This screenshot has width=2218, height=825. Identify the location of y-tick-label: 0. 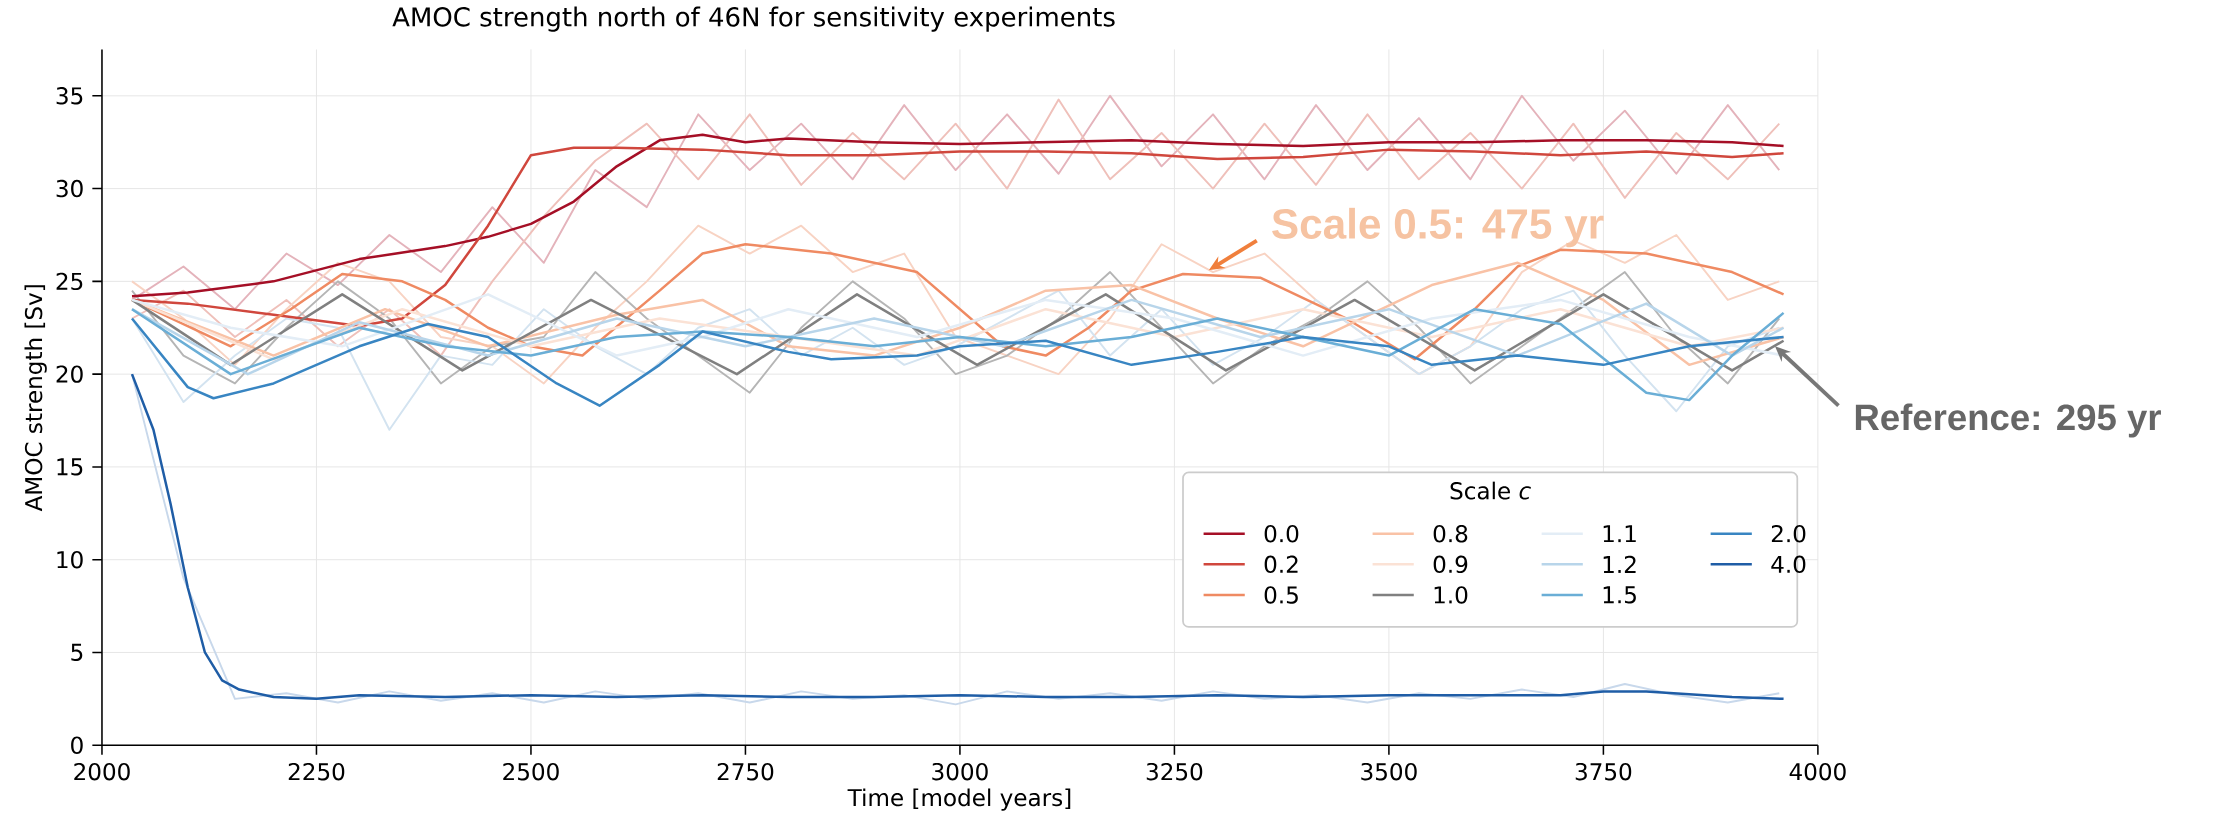
(77, 745).